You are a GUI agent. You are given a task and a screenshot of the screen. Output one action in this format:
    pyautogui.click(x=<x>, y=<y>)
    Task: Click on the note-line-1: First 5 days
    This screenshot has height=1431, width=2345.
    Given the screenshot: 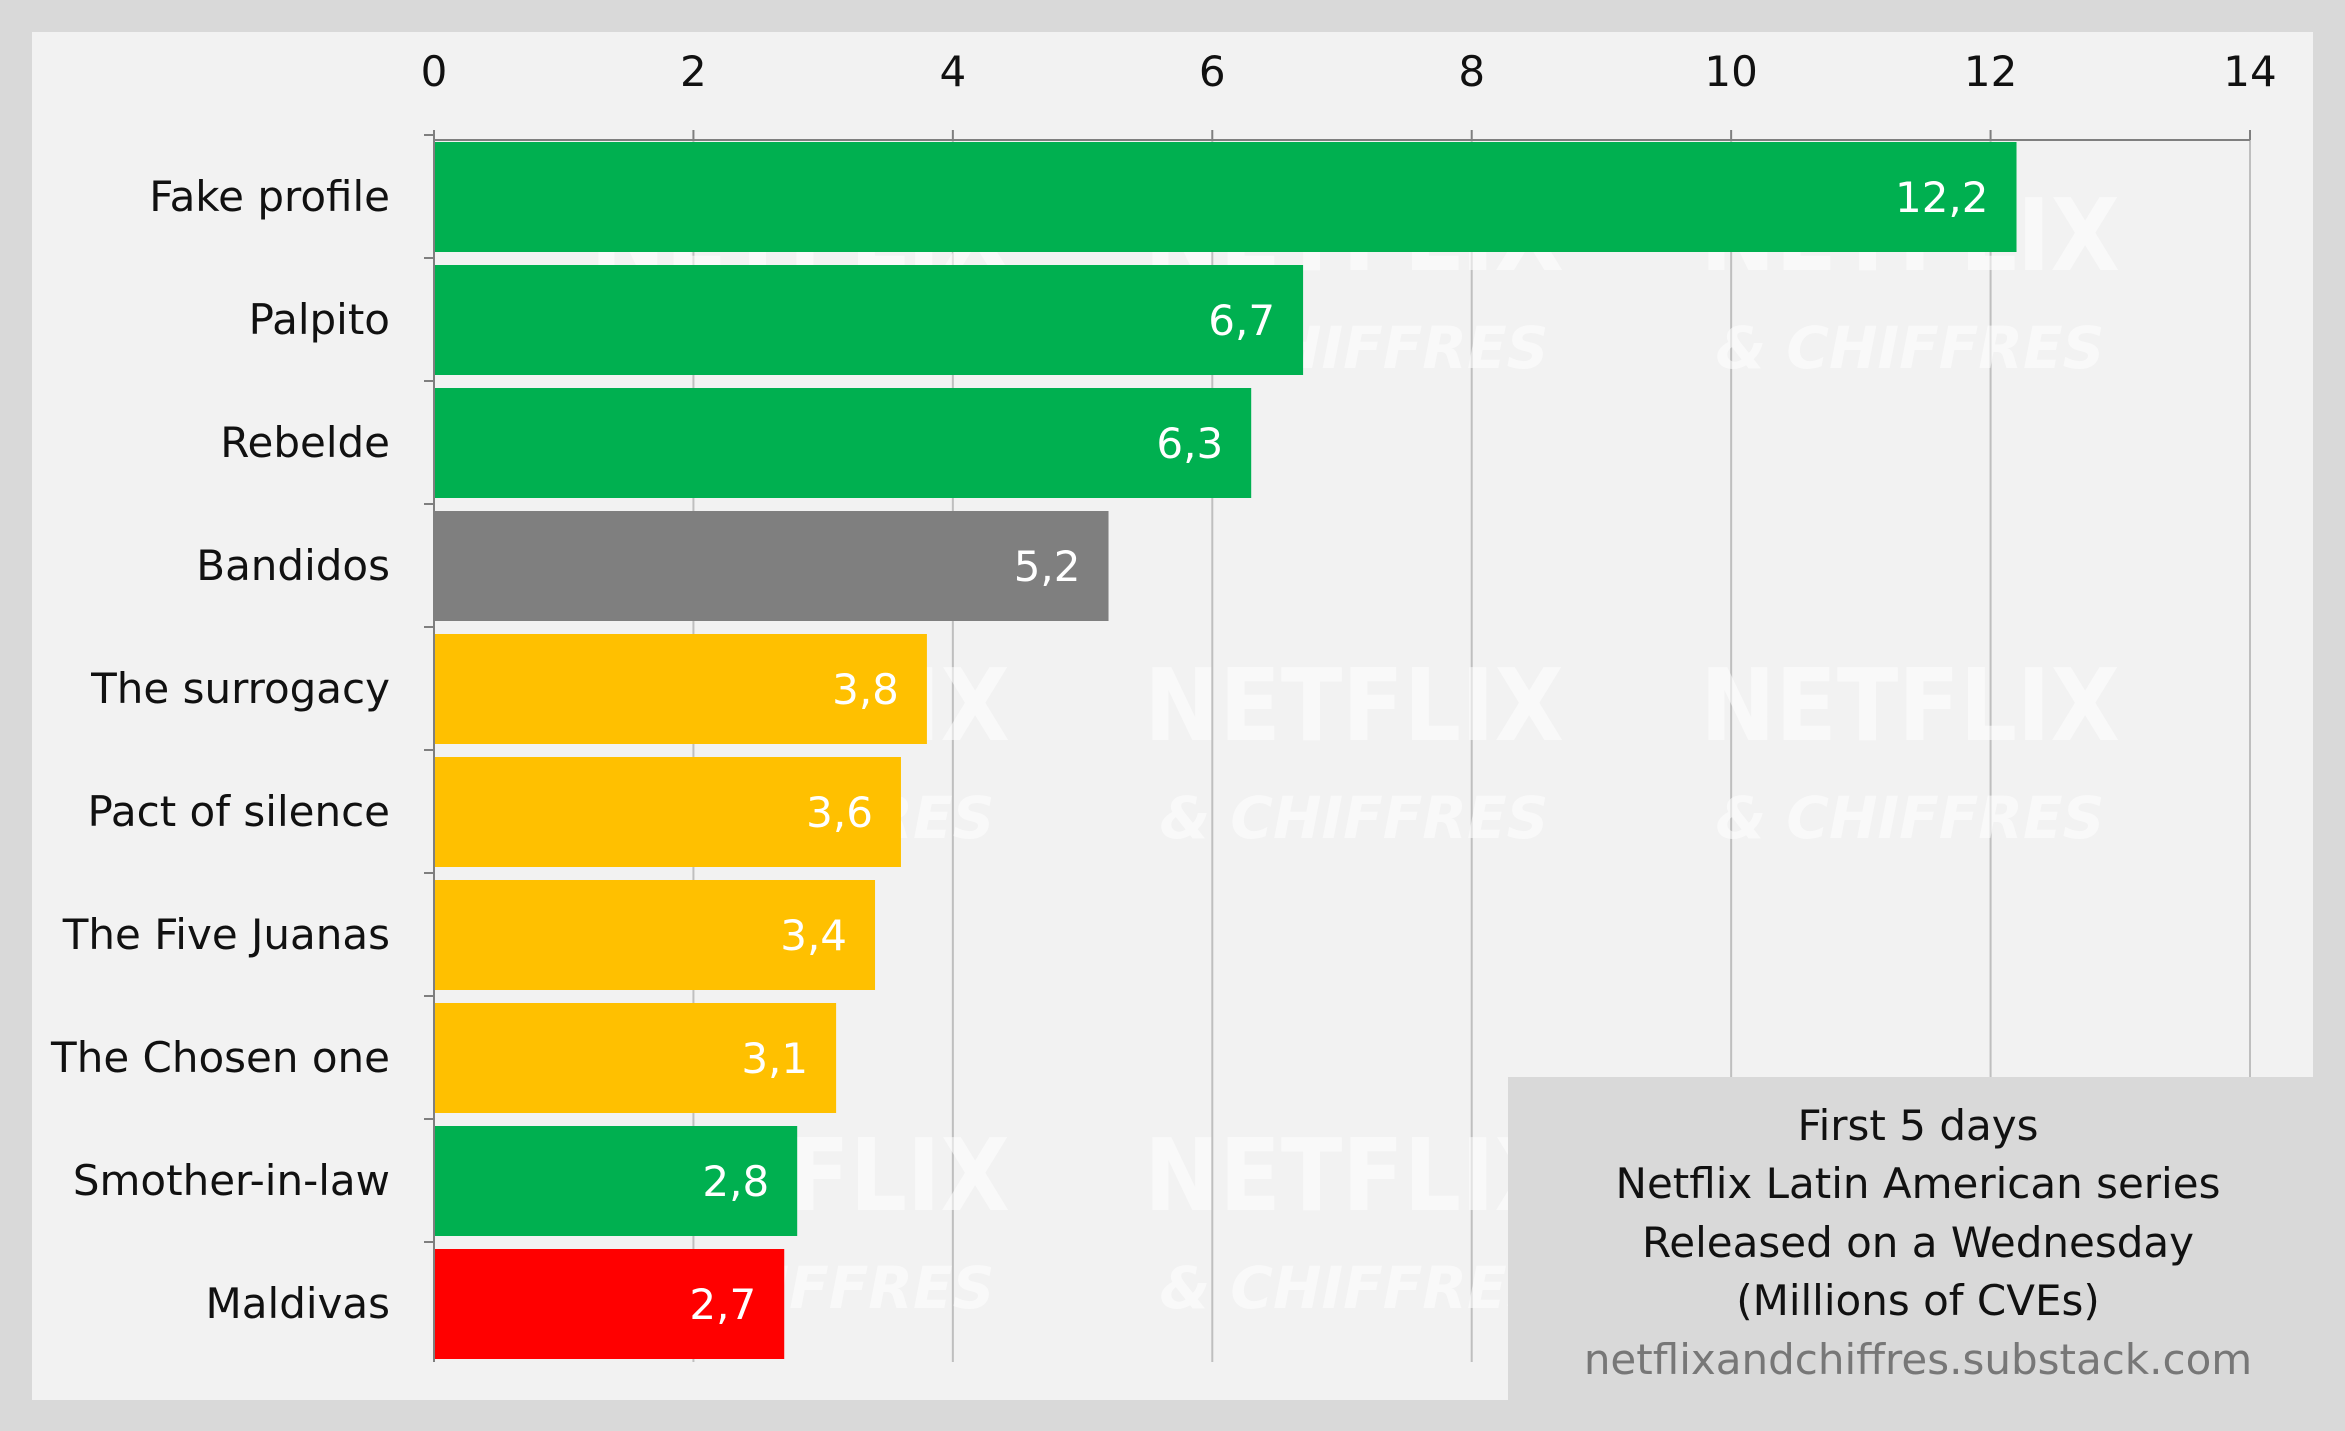 What is the action you would take?
    pyautogui.click(x=1918, y=1125)
    